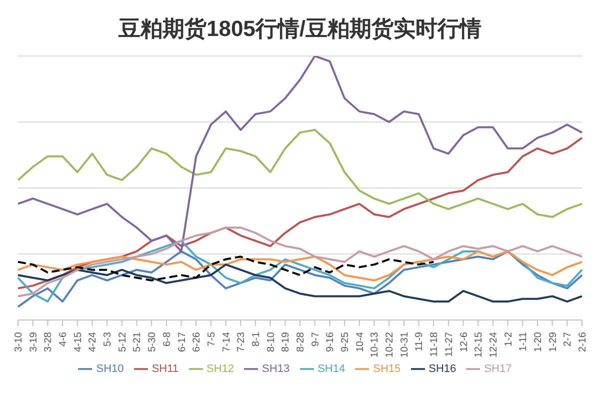 The height and width of the screenshot is (400, 600). I want to click on x-tick-label: 6-8, so click(167, 339).